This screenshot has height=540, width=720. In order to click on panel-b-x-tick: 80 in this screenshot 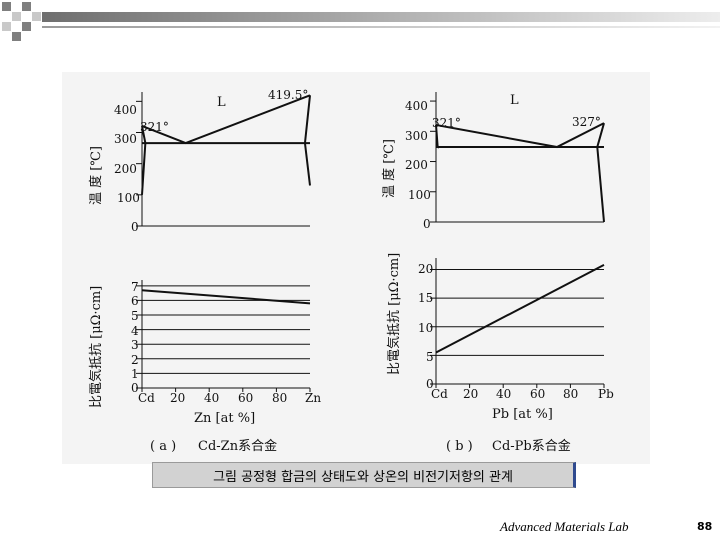, I will do `click(570, 394)`.